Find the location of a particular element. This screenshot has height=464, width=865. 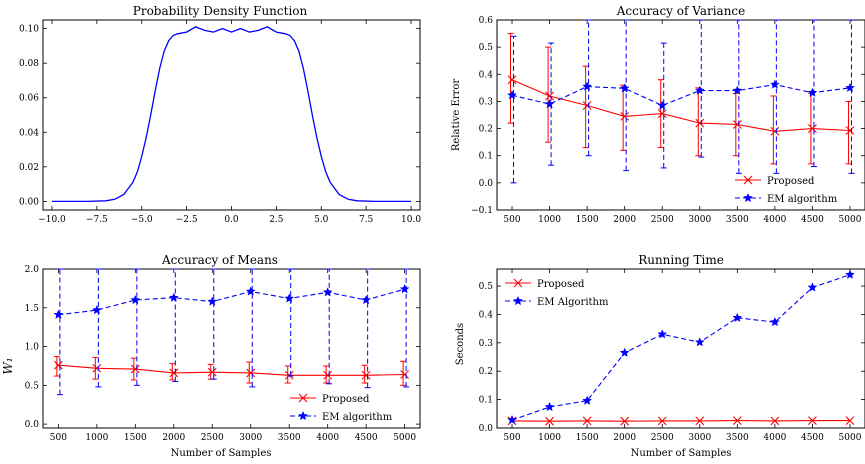

y-tick-label: 0.3 is located at coordinates (486, 102).